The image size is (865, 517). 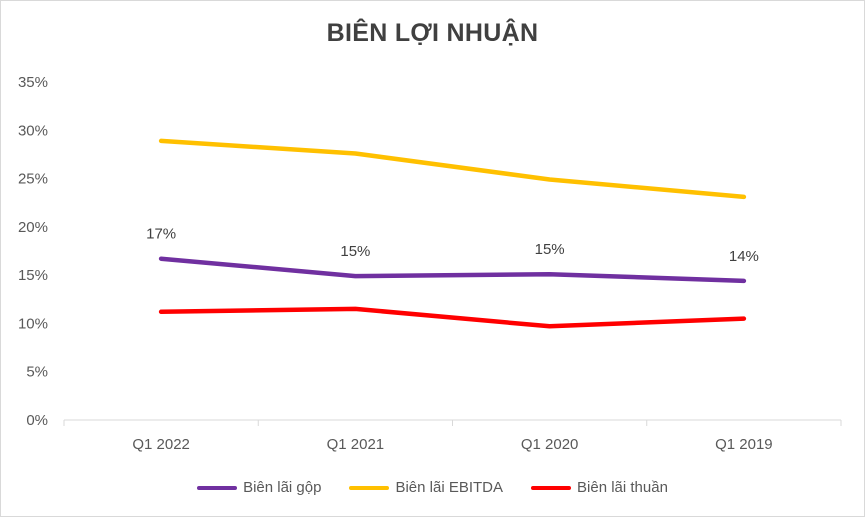 I want to click on legend-item: Biên lãi EBITDA, so click(x=426, y=487).